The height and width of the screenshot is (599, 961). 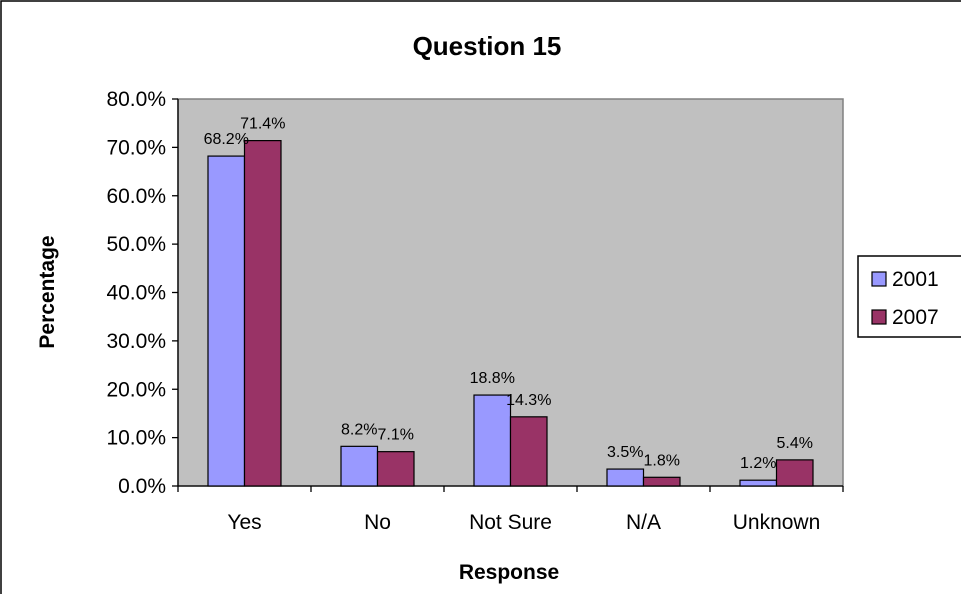 I want to click on x-tick-label: No, so click(x=377, y=522).